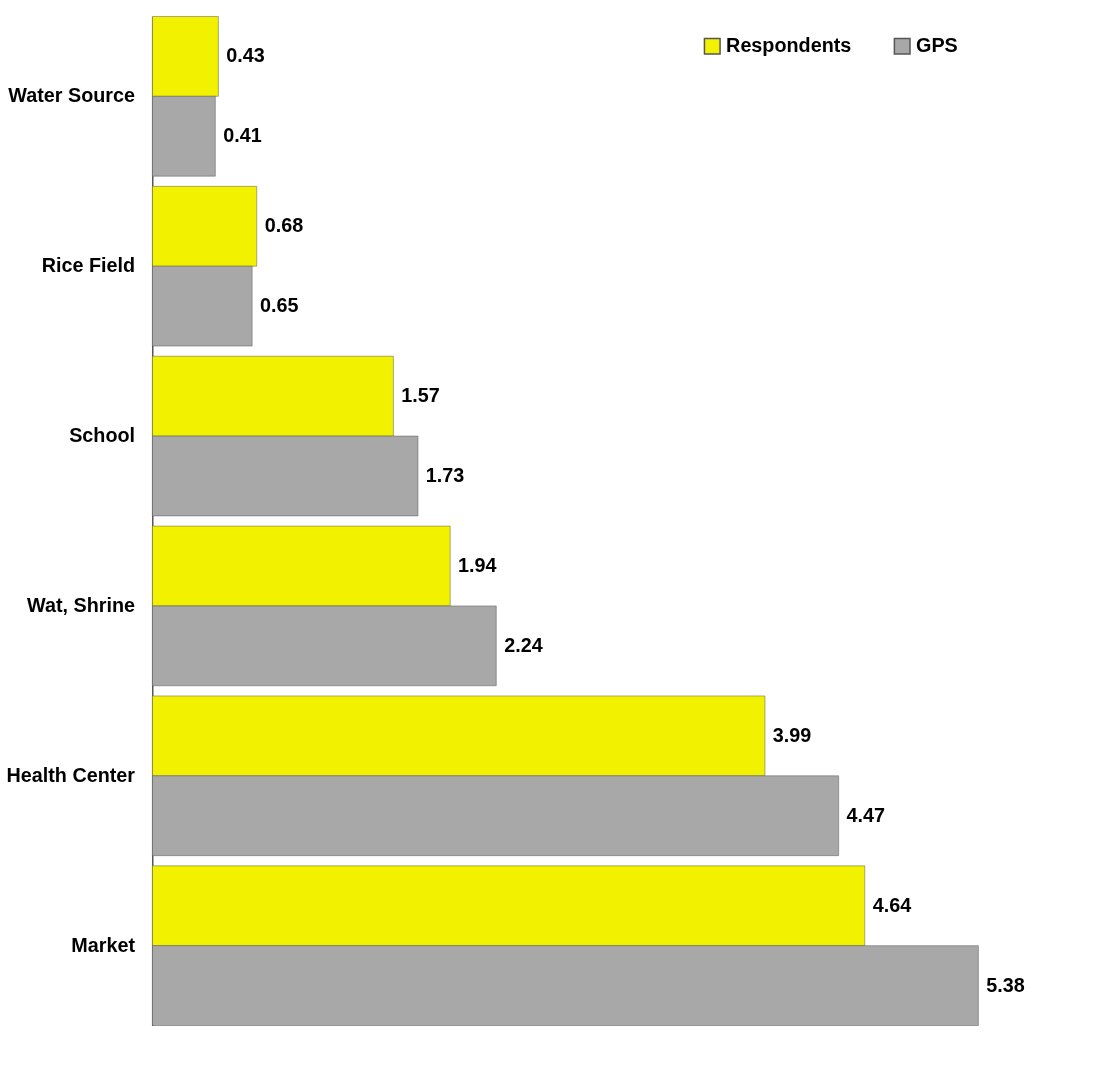  I want to click on data-label: 2.24, so click(523, 644).